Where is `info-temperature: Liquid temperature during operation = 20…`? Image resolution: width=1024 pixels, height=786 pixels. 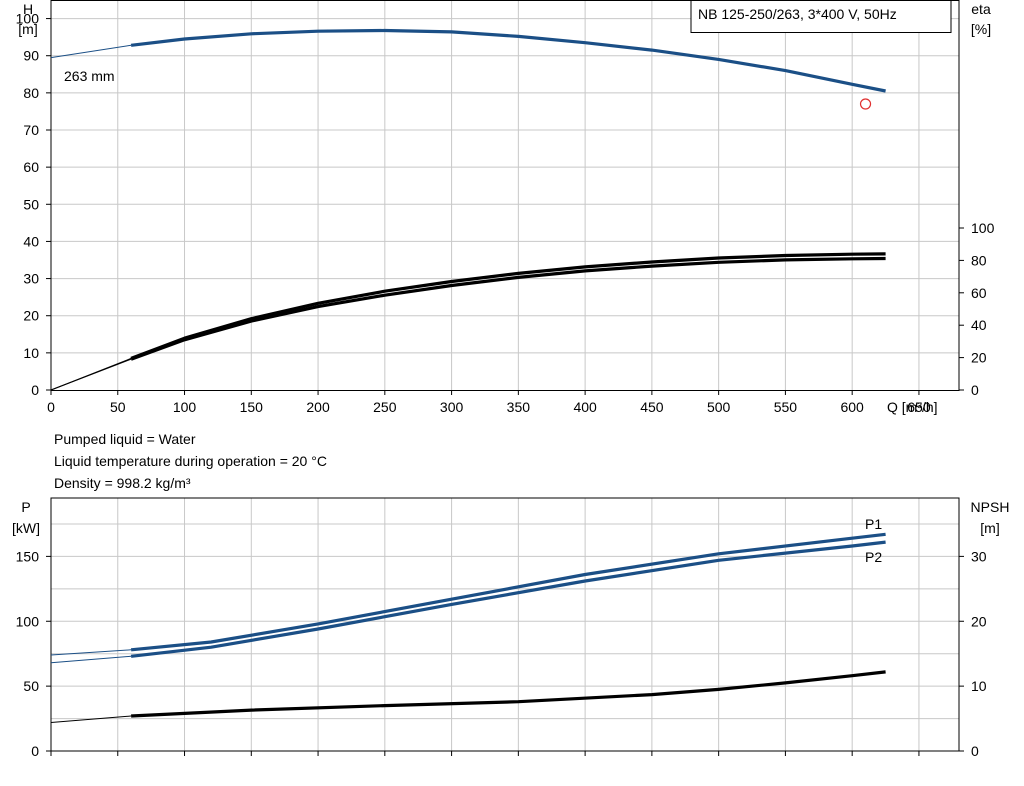 info-temperature: Liquid temperature during operation = 20… is located at coordinates (190, 461).